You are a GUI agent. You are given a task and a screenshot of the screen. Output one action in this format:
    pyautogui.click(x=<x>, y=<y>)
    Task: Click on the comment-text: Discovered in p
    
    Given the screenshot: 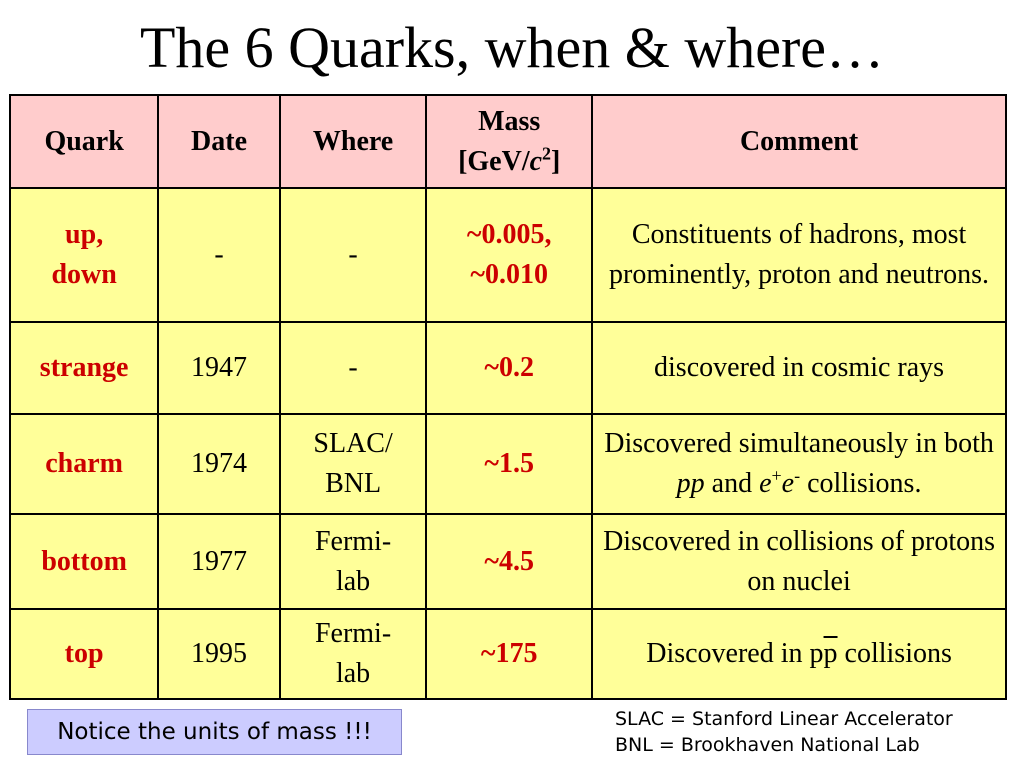 What is the action you would take?
    pyautogui.click(x=735, y=653)
    